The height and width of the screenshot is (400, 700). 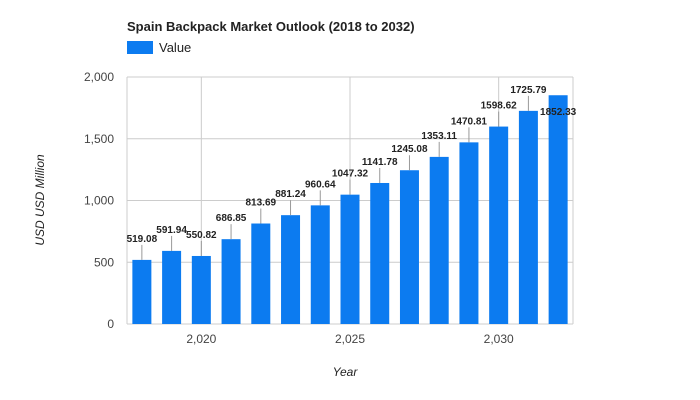 I want to click on data-label: 881.24, so click(x=290, y=194).